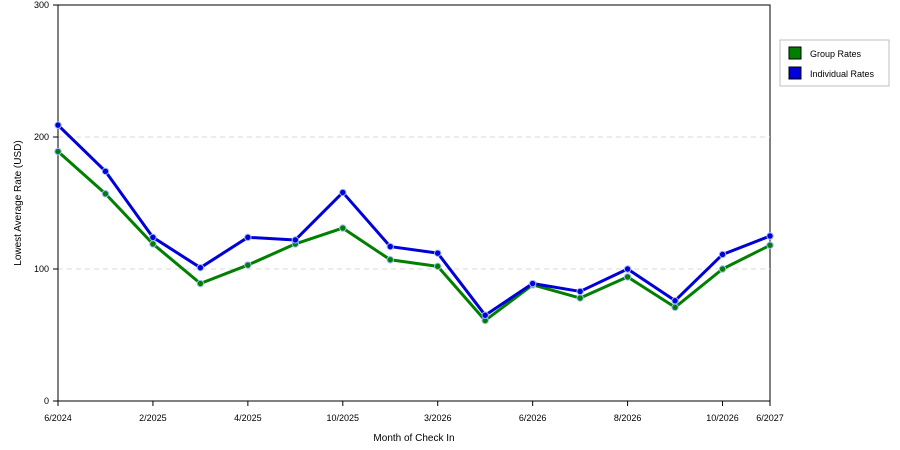  I want to click on legend-swatch-individual-rates, so click(795, 73).